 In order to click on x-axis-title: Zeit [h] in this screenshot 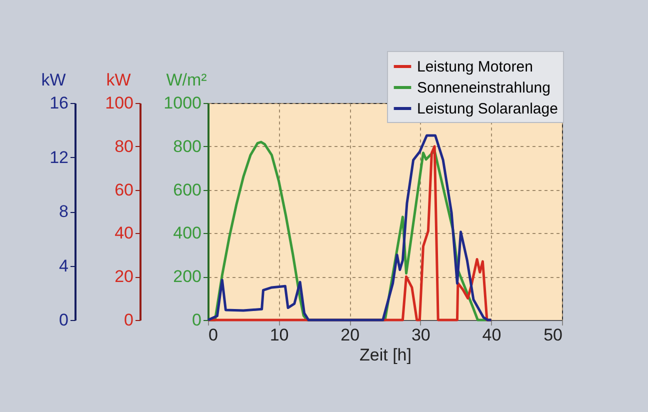, I will do `click(386, 355)`.